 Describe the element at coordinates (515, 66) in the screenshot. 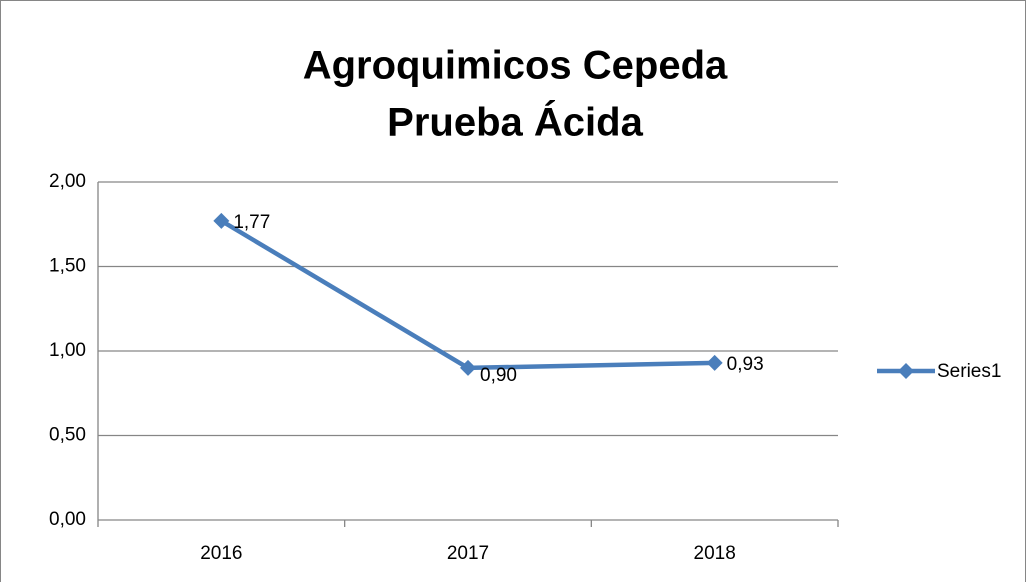

I see `chart-title: Agroquimicos Cepeda` at that location.